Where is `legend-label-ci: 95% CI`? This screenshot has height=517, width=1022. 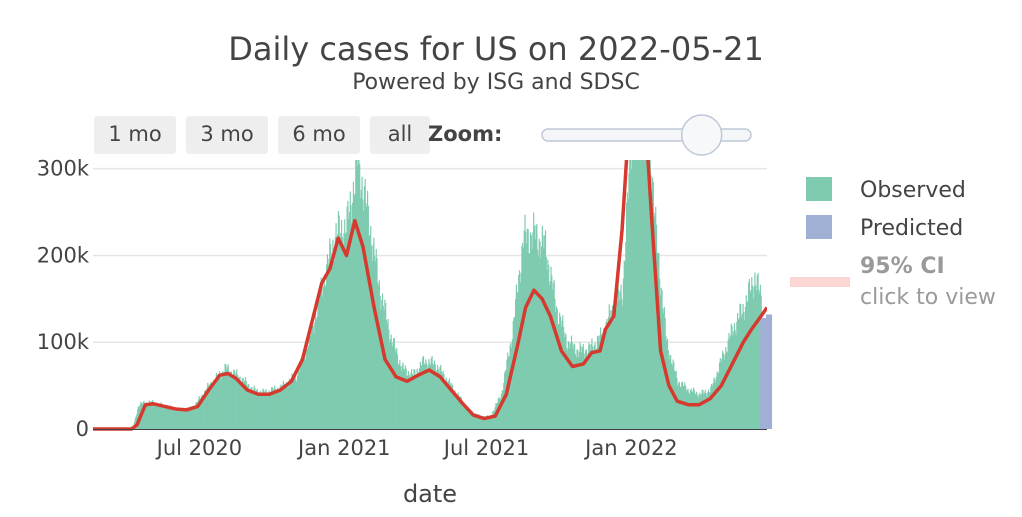 legend-label-ci: 95% CI is located at coordinates (902, 266).